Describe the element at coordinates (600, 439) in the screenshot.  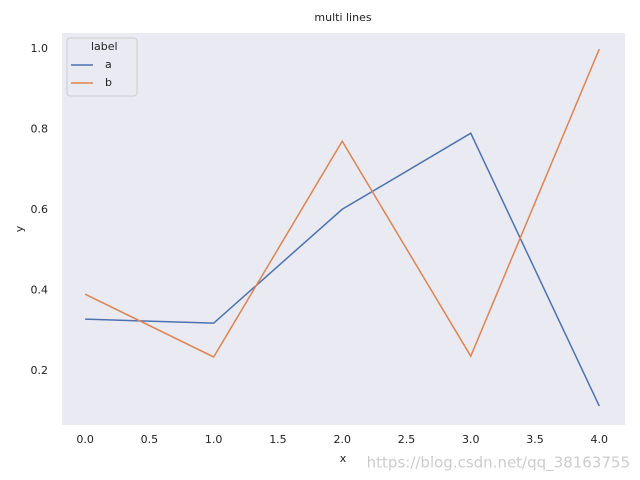
I see `x-tick-label: 4.0` at that location.